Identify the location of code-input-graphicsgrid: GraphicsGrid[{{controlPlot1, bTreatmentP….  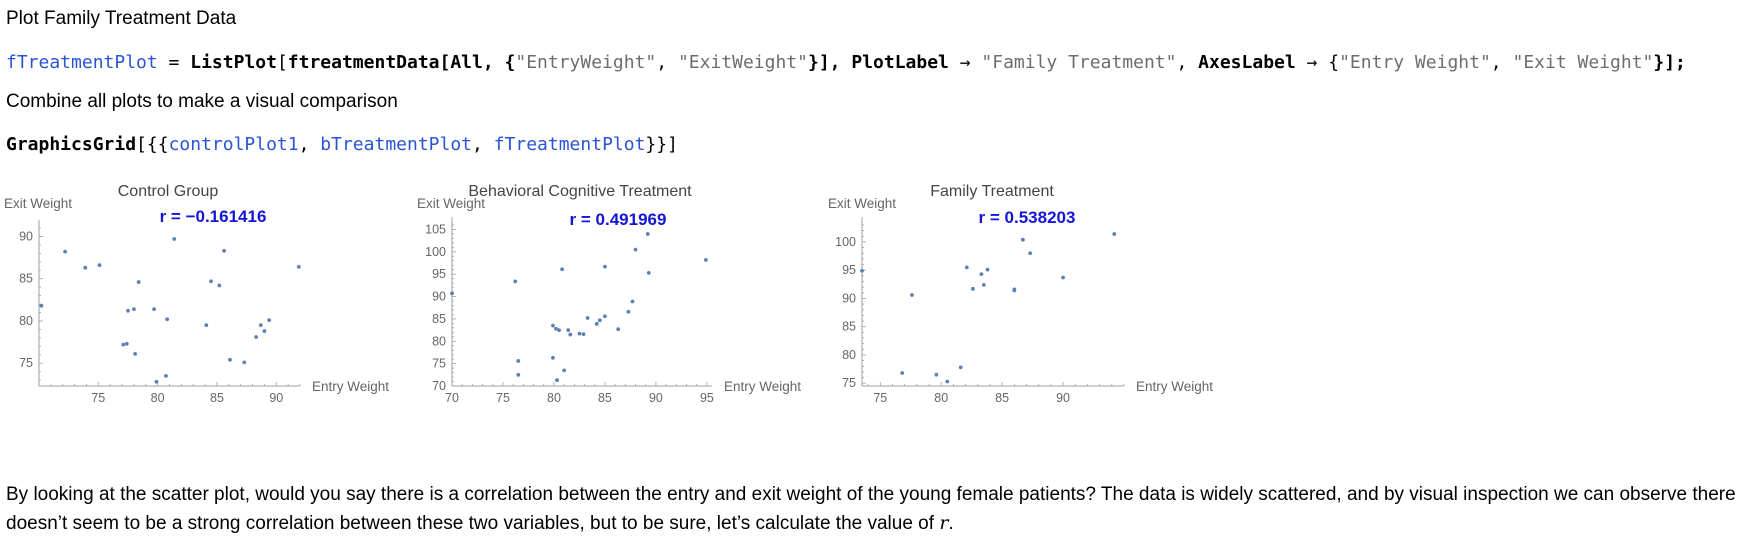
(342, 145).